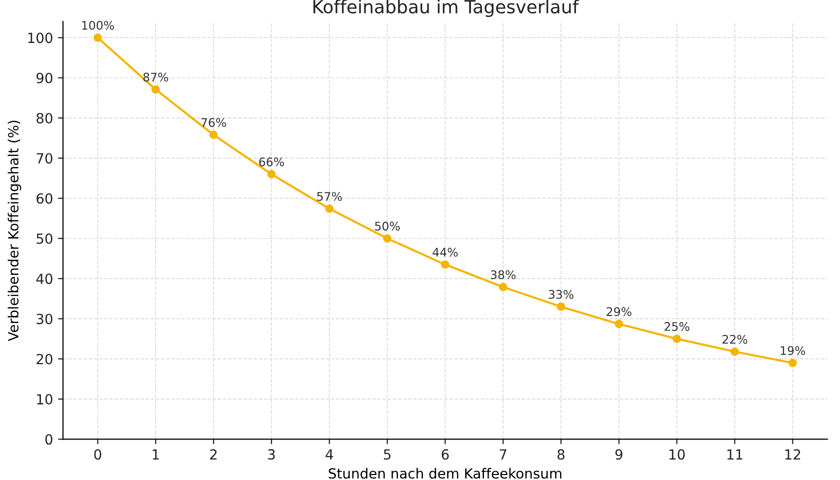 This screenshot has width=840, height=480. What do you see at coordinates (213, 454) in the screenshot?
I see `x-tick-label: 2` at bounding box center [213, 454].